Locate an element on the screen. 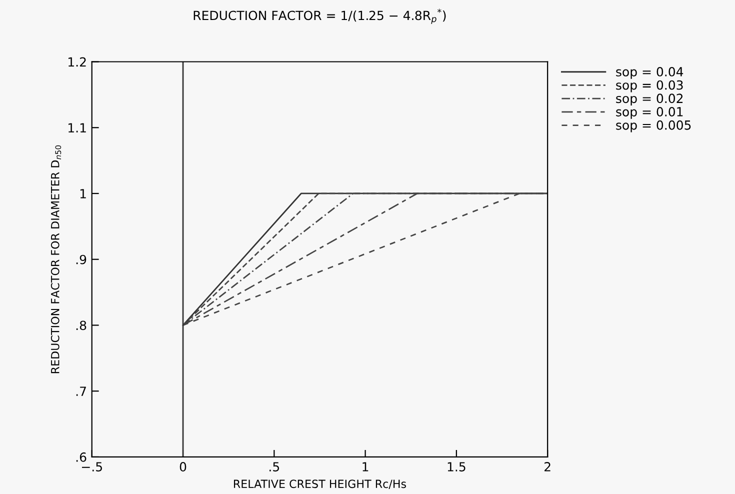 The width and height of the screenshot is (735, 494). legend-label: sop = 0.04 is located at coordinates (650, 72).